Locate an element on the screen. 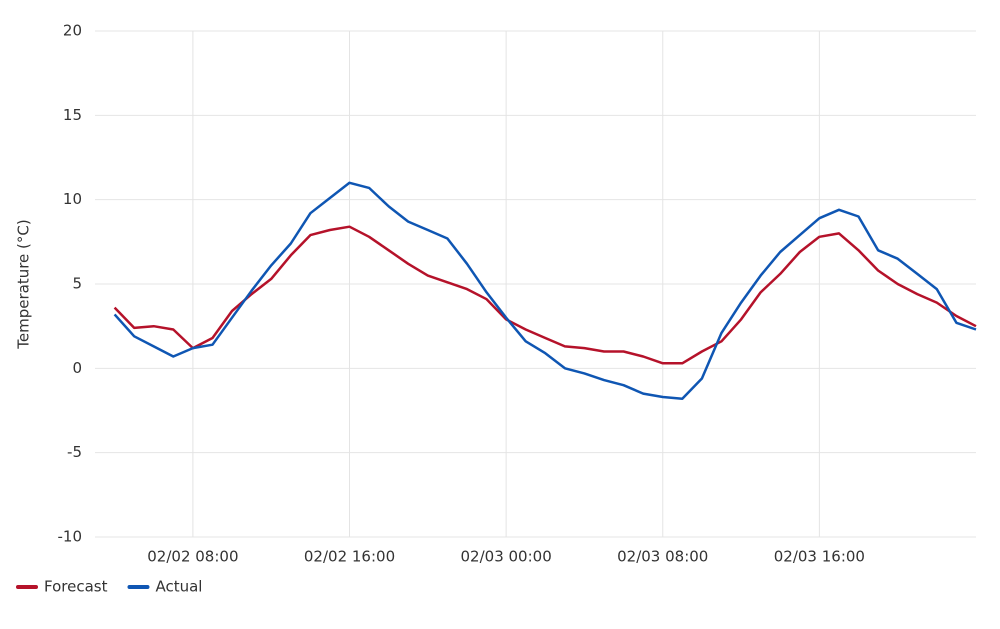  x-tick-label: 02/02 08:00 is located at coordinates (192, 557).